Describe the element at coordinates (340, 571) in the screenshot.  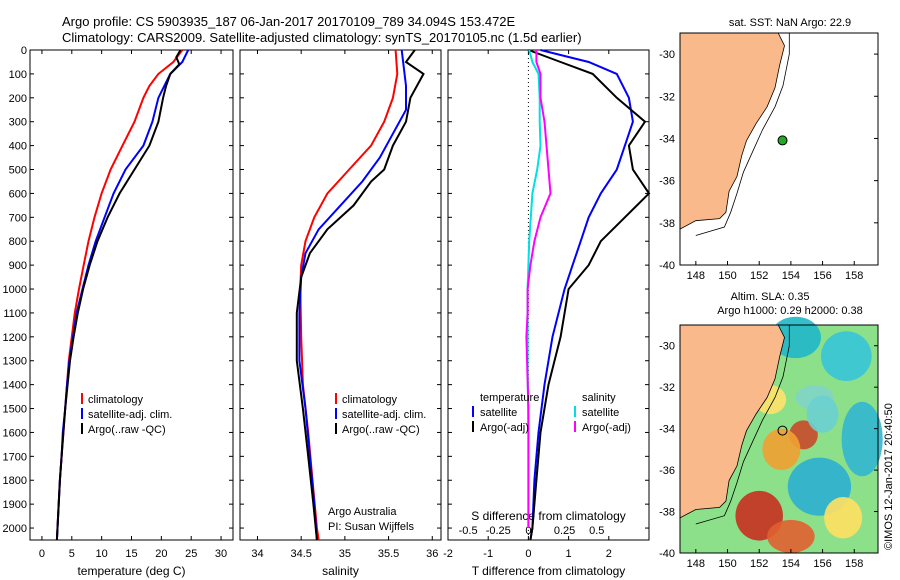
I see `x-axis-label: salinity` at that location.